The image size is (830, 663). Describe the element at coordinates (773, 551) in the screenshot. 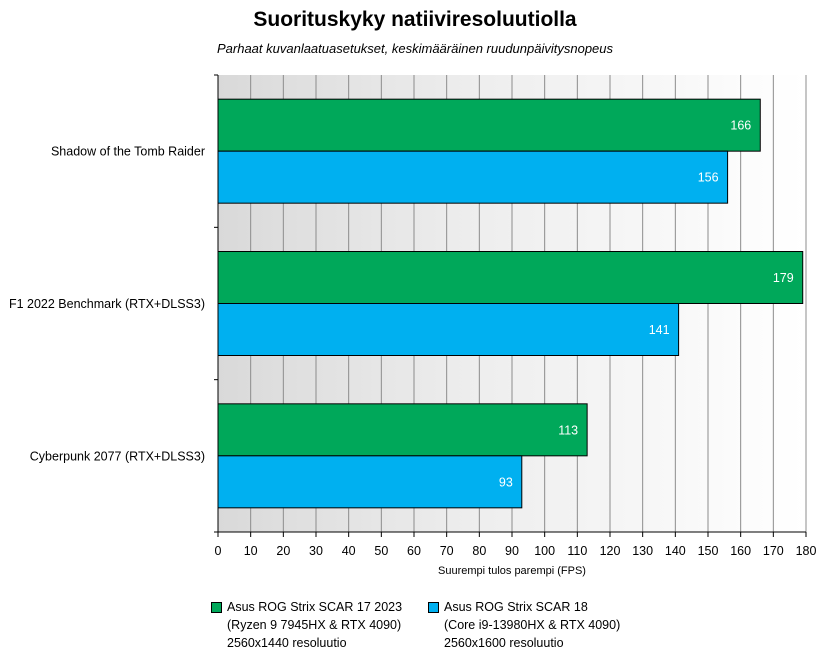

I see `x-tick-label: 170` at that location.